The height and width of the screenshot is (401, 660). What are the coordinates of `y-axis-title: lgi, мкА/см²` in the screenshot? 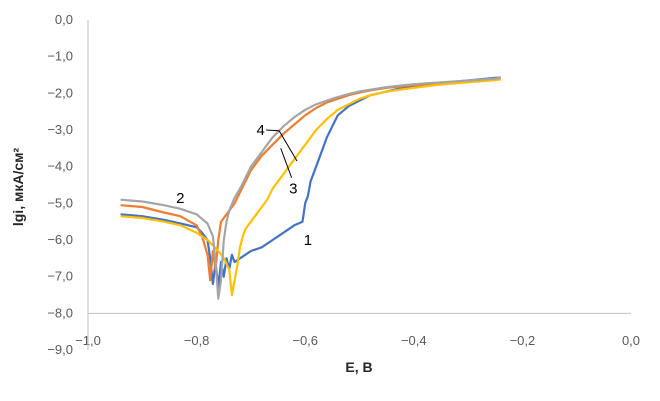 It's located at (18, 187).